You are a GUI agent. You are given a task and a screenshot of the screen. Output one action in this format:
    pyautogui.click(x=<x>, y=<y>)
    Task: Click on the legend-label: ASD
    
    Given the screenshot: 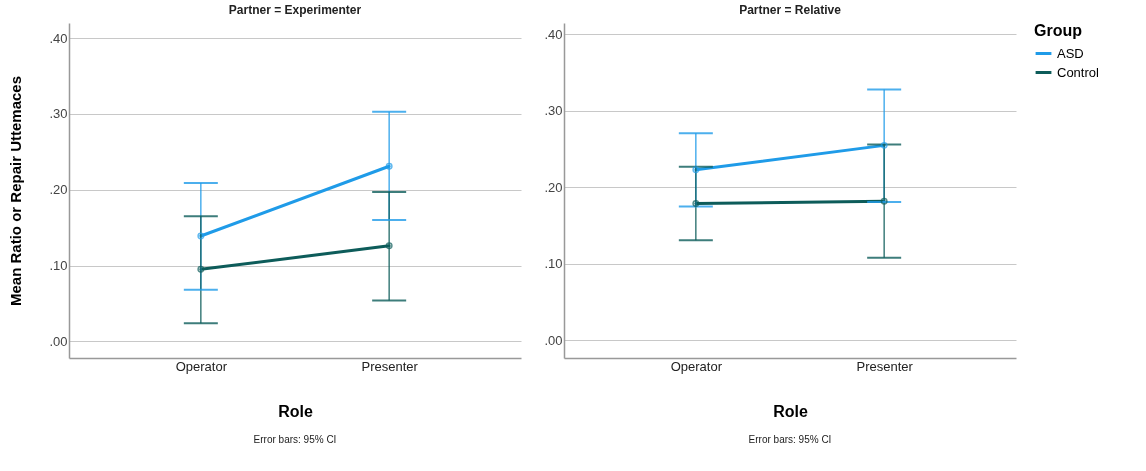 What is the action you would take?
    pyautogui.click(x=1070, y=53)
    